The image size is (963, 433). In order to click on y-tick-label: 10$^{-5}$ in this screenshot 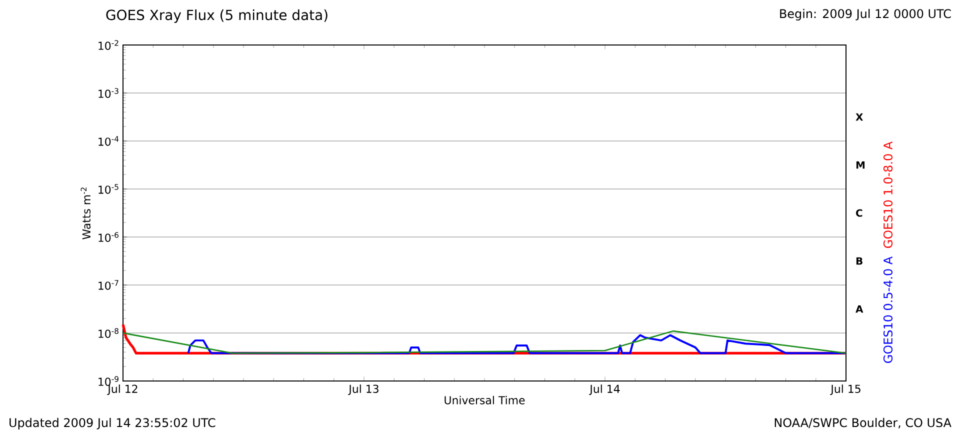, I will do `click(108, 189)`.